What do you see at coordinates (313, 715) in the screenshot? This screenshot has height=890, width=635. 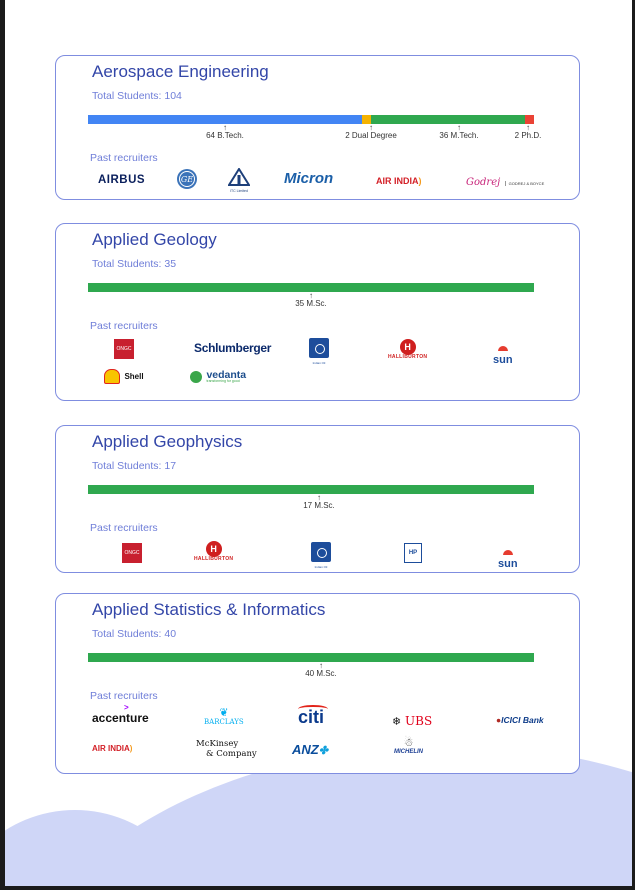 I see `citi-logo: citi` at bounding box center [313, 715].